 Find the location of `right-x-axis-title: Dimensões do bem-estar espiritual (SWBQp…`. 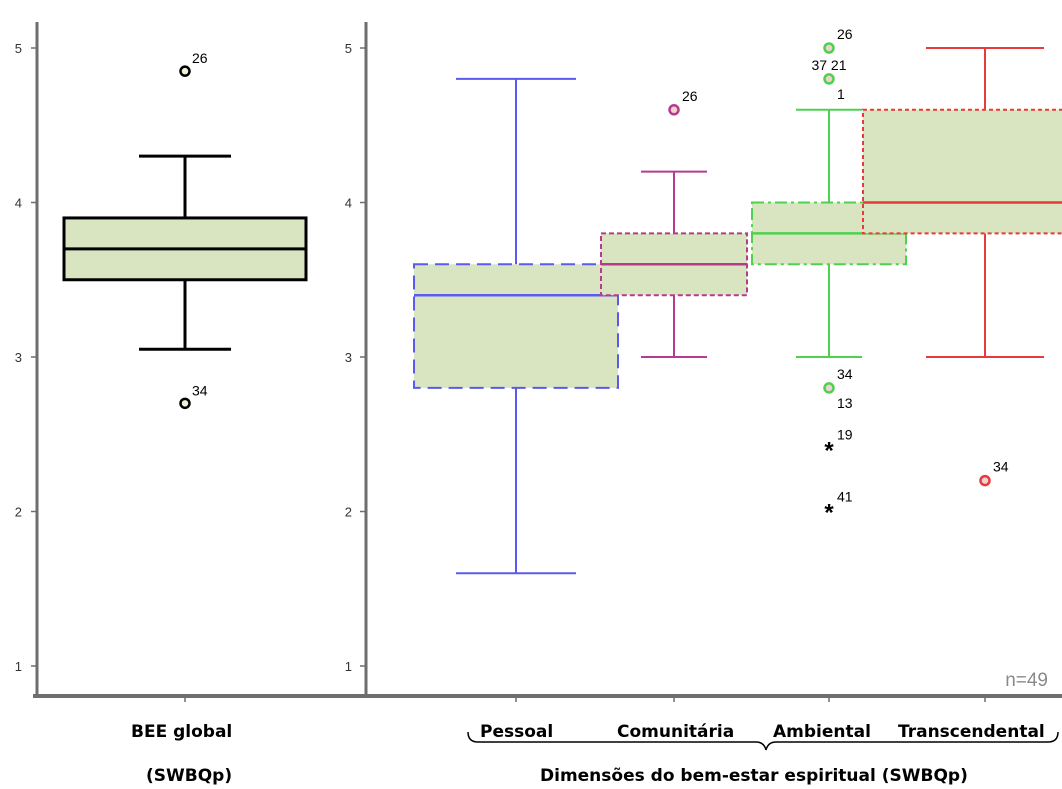

right-x-axis-title: Dimensões do bem-estar espiritual (SWBQp… is located at coordinates (754, 776).